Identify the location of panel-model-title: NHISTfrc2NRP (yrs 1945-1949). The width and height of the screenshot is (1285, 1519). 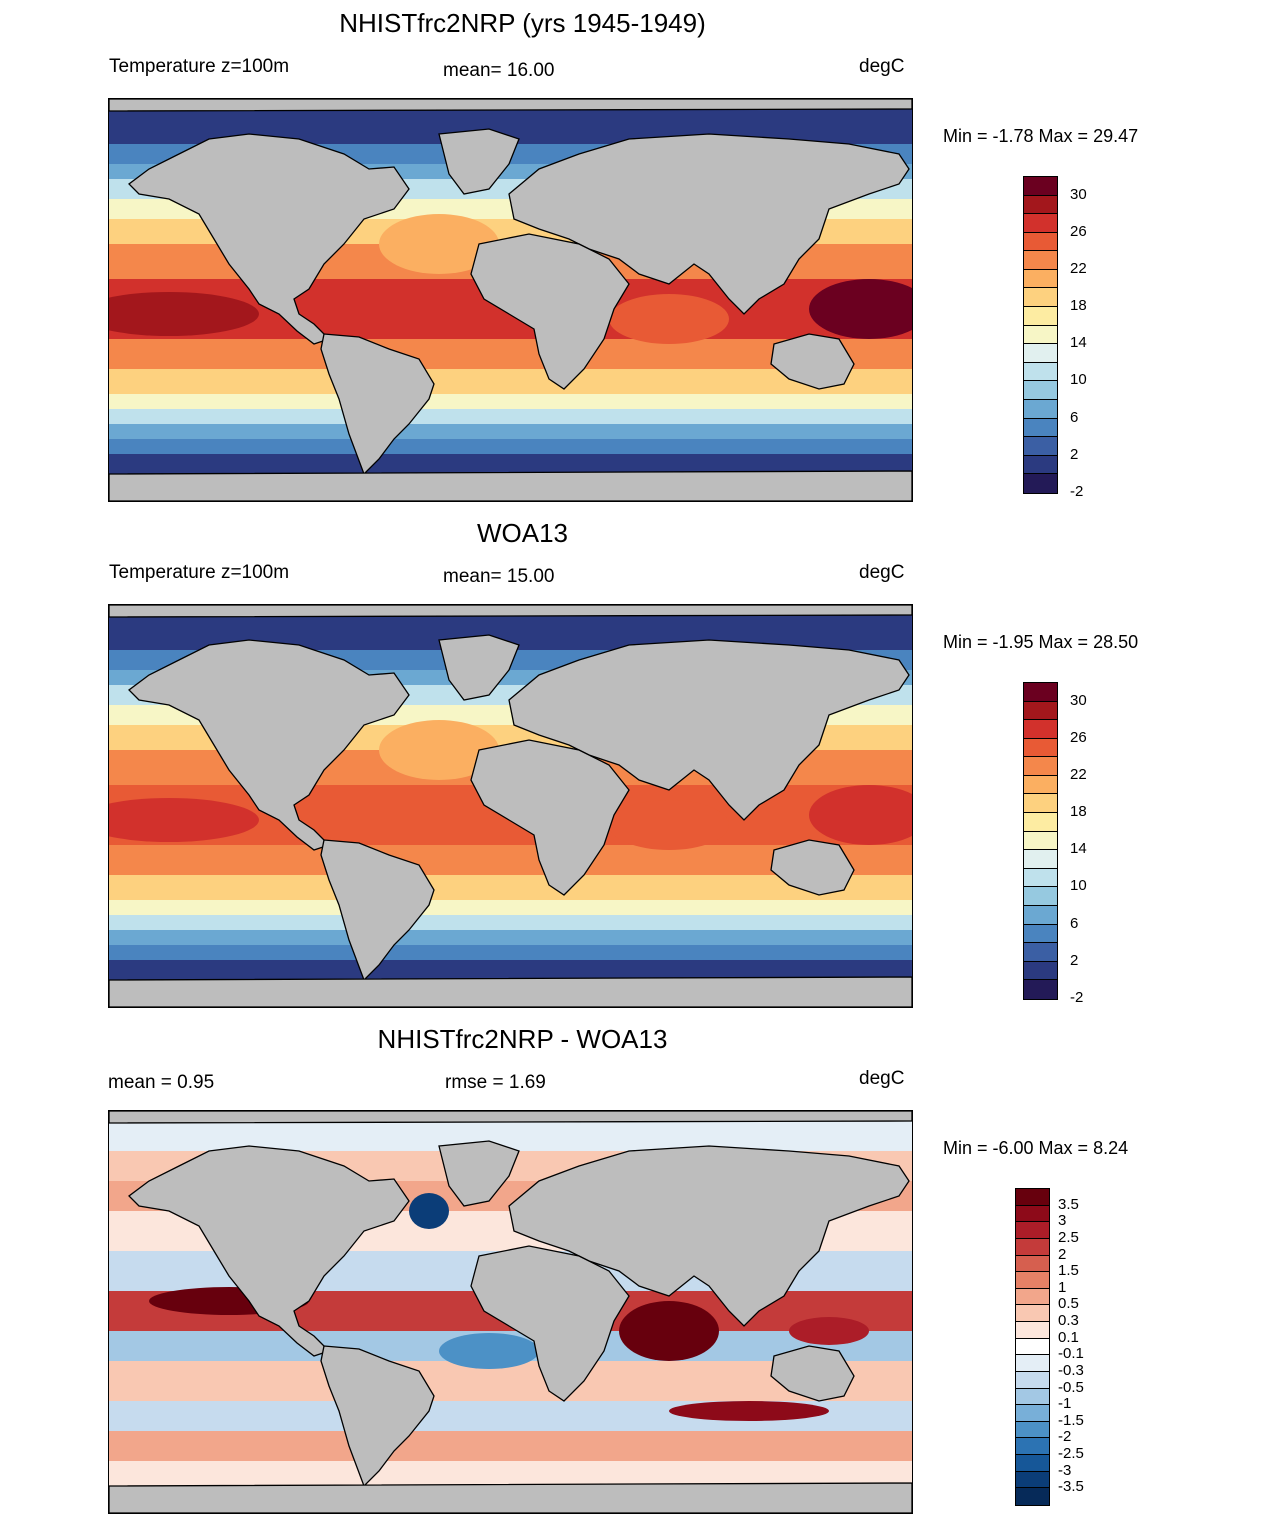
(522, 23).